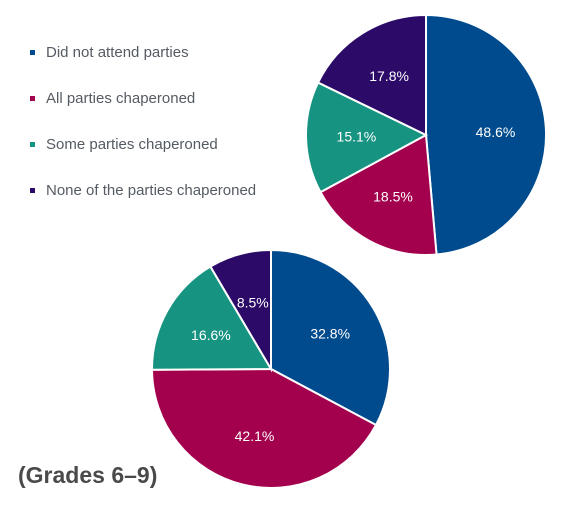 This screenshot has height=512, width=582. What do you see at coordinates (253, 302) in the screenshot?
I see `pie-2-label-none-of-the-parties-chaperoned: 8.5%` at bounding box center [253, 302].